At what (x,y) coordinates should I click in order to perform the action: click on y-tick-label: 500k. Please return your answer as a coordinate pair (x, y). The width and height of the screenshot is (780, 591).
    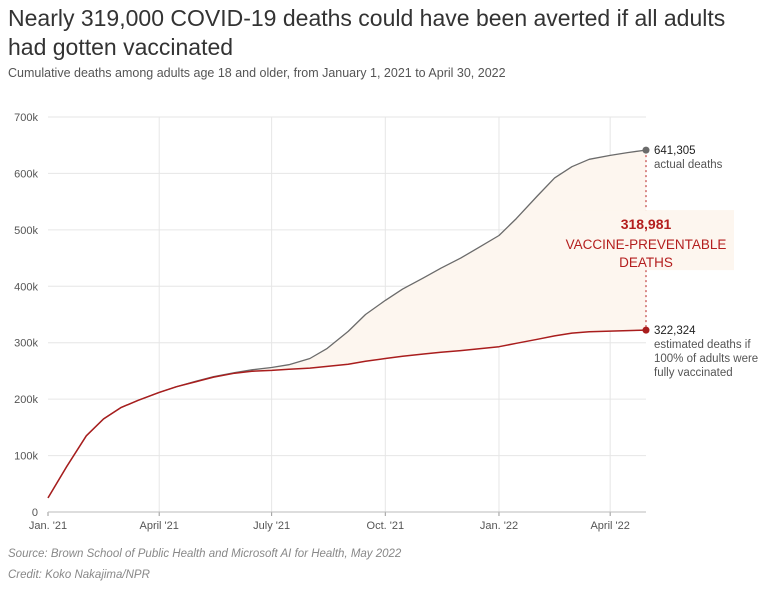
    Looking at the image, I should click on (26, 231).